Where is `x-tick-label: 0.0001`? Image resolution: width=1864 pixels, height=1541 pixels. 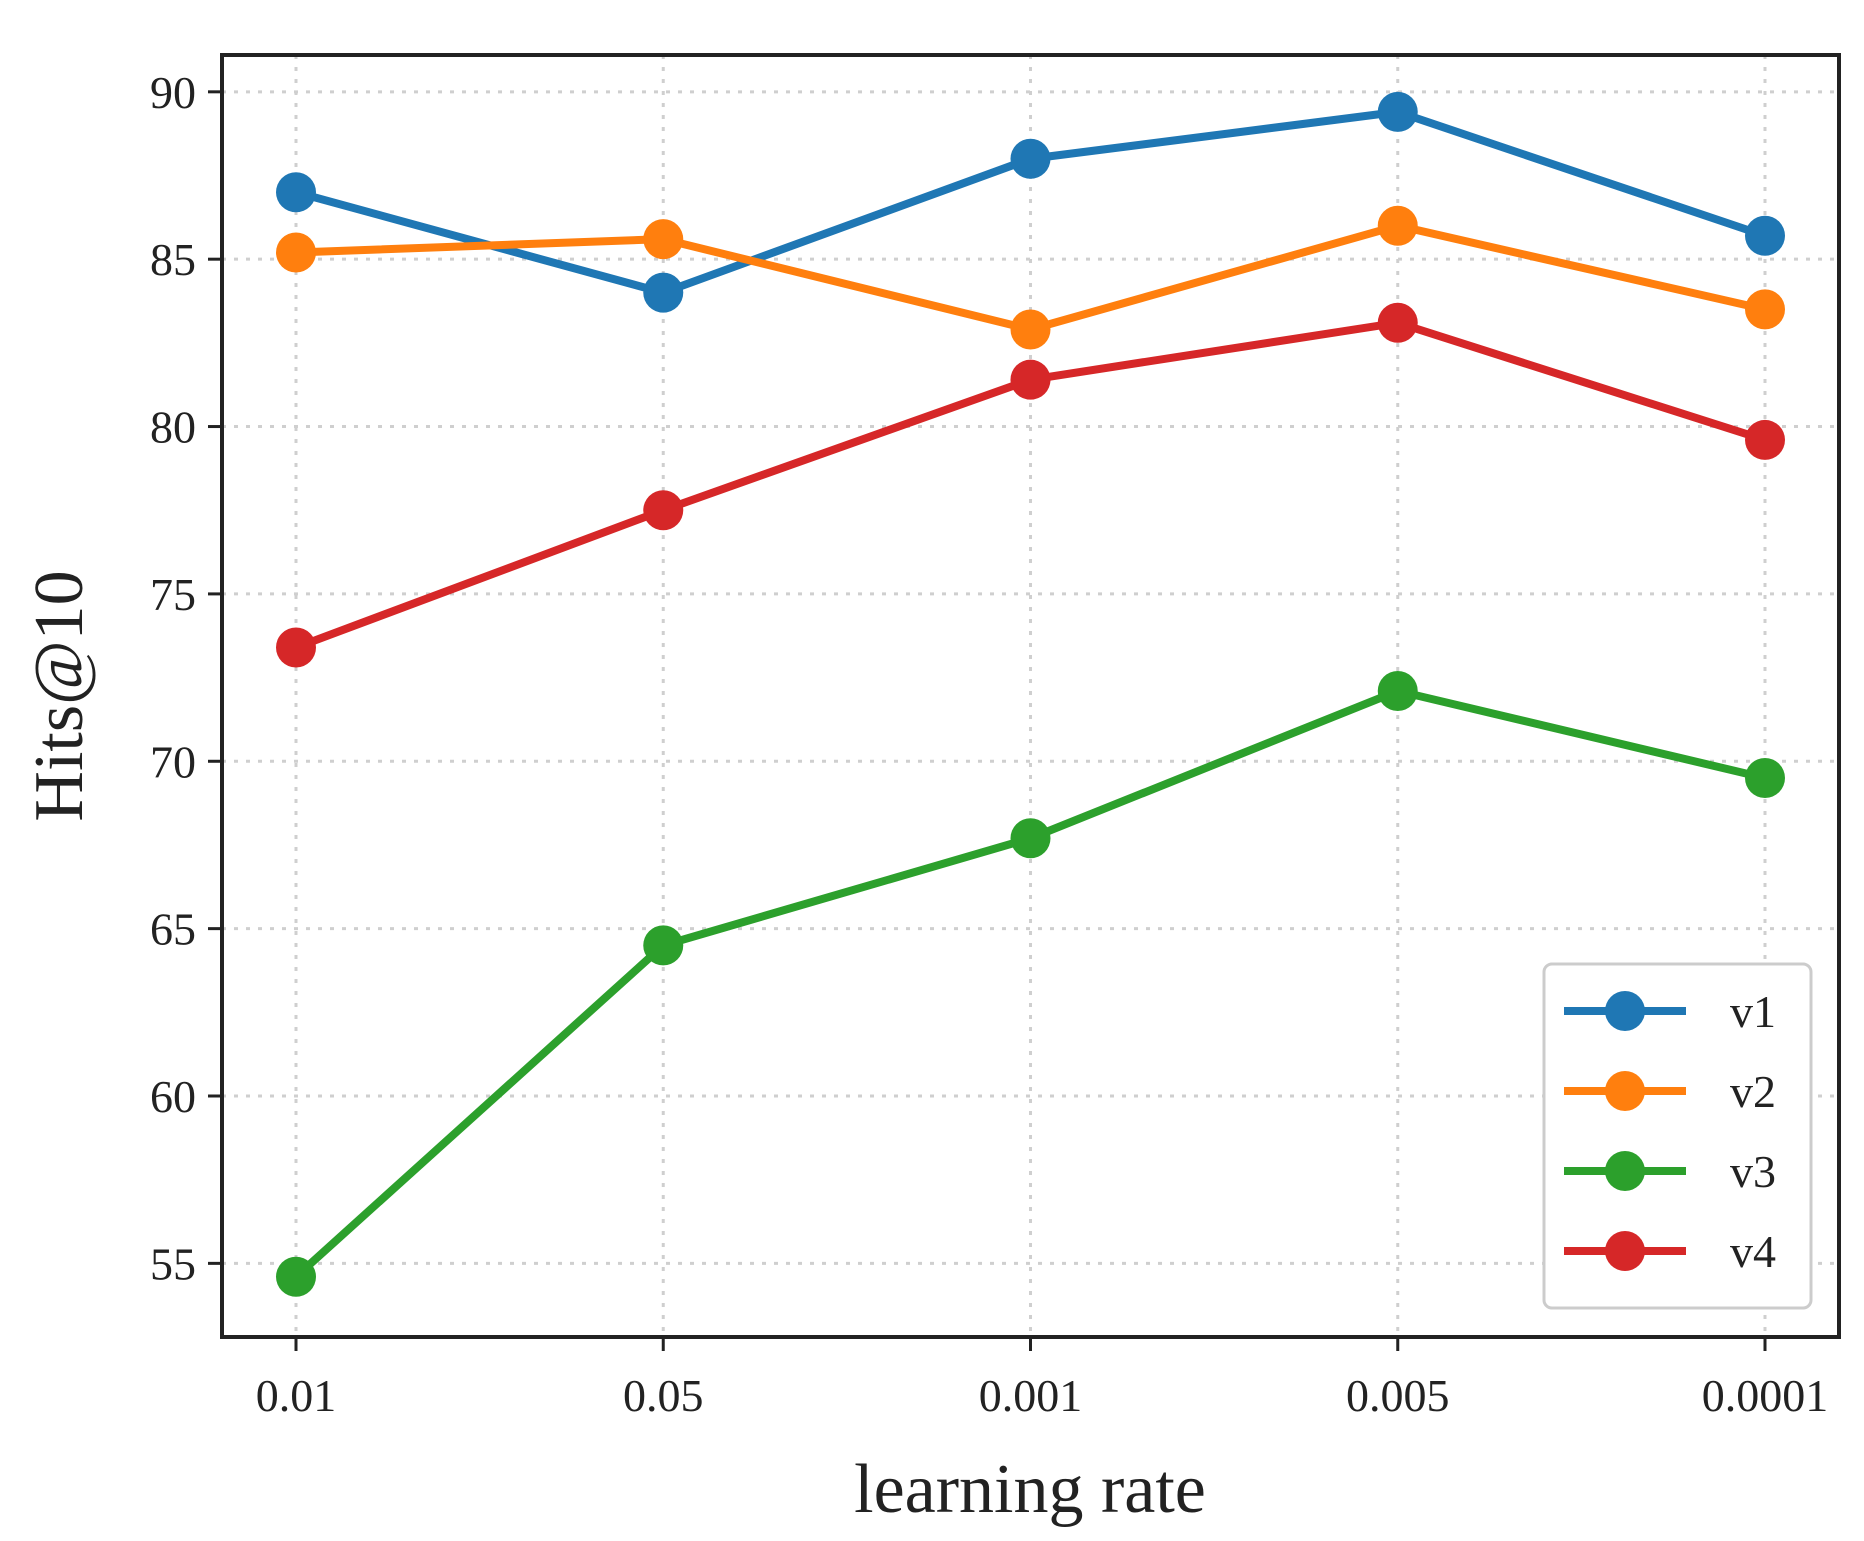
x-tick-label: 0.0001 is located at coordinates (1765, 1395).